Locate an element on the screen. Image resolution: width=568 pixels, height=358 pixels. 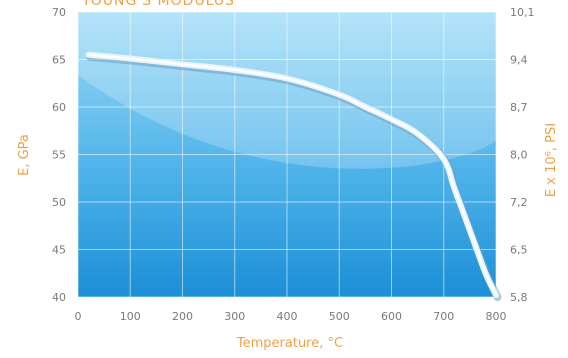
y-tick-label-right: 9,4 is located at coordinates (519, 60).